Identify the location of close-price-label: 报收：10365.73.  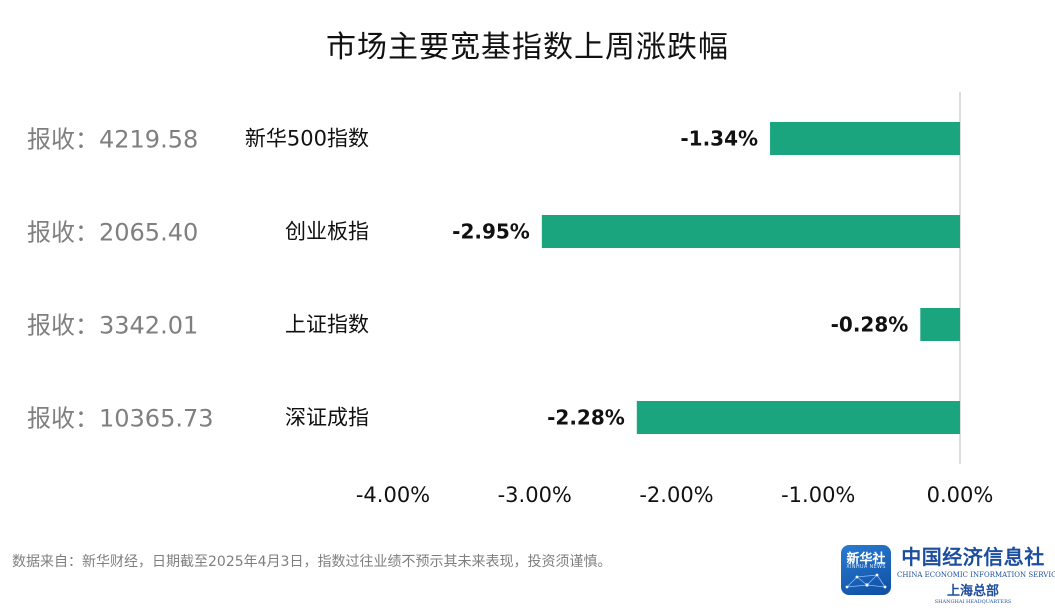
(120, 419).